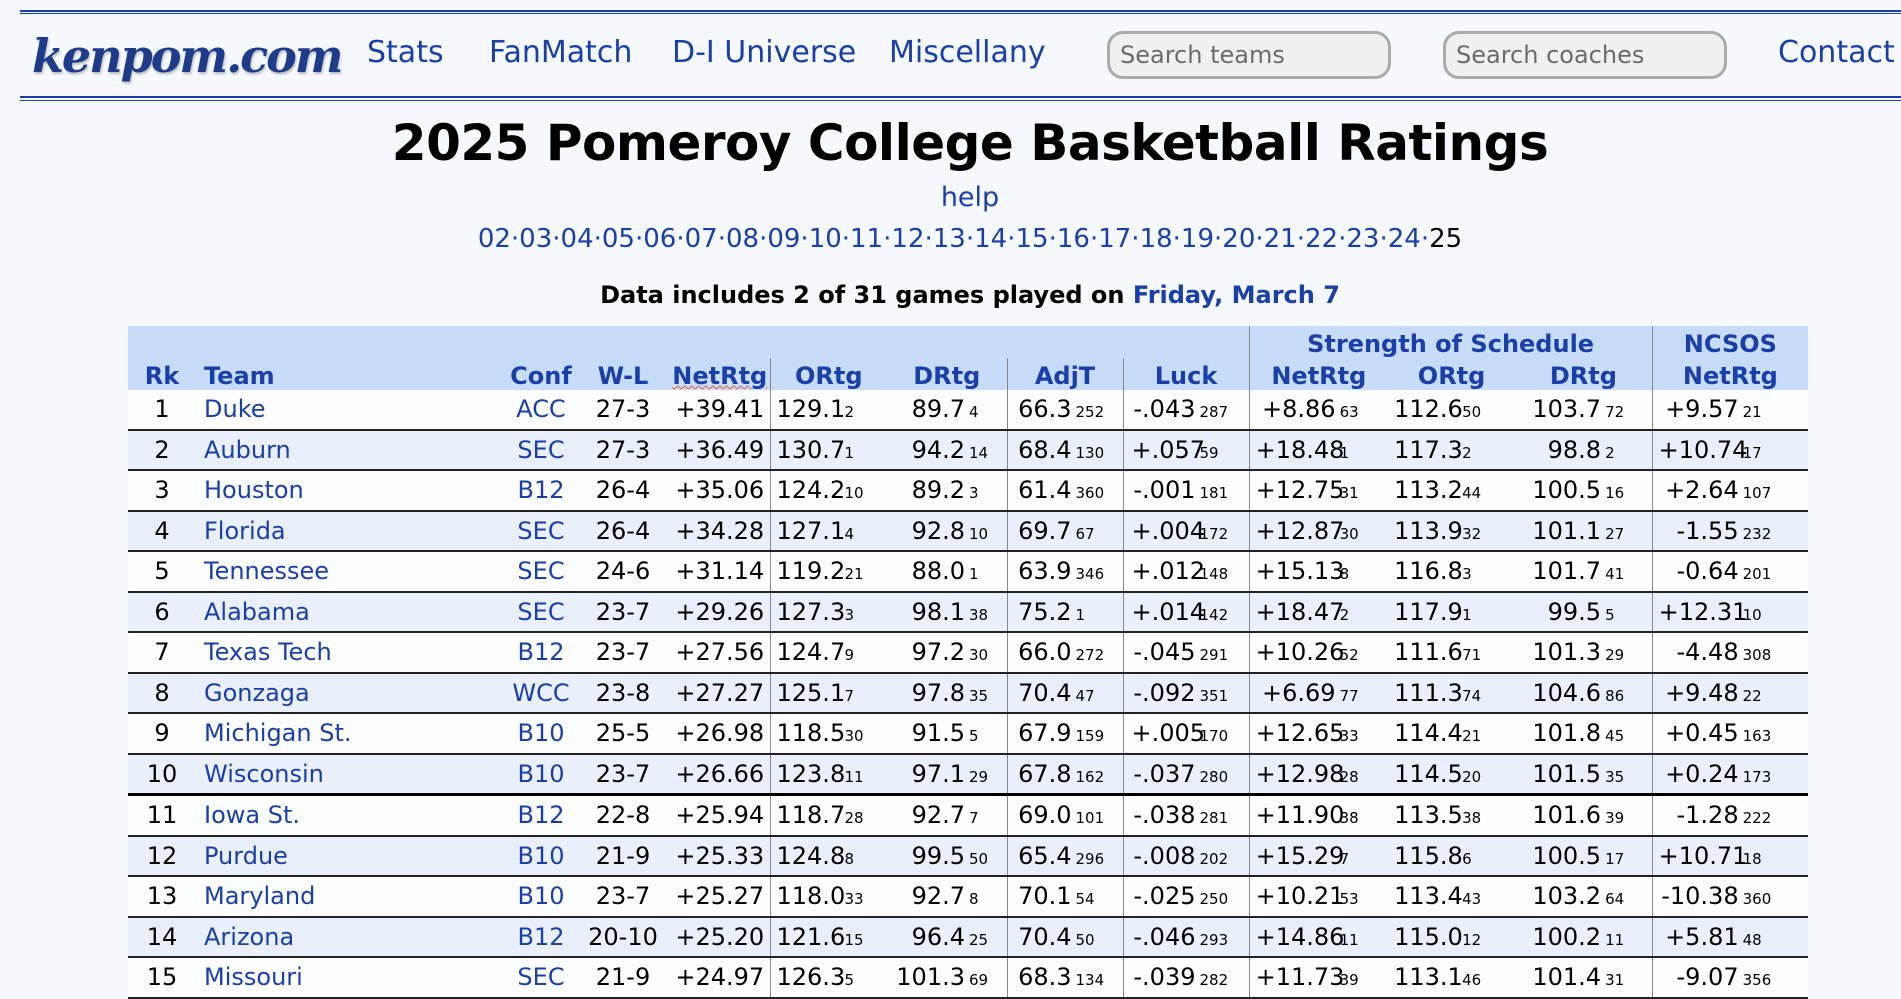 The height and width of the screenshot is (999, 1901). Describe the element at coordinates (991, 239) in the screenshot. I see `year-link: 14` at that location.